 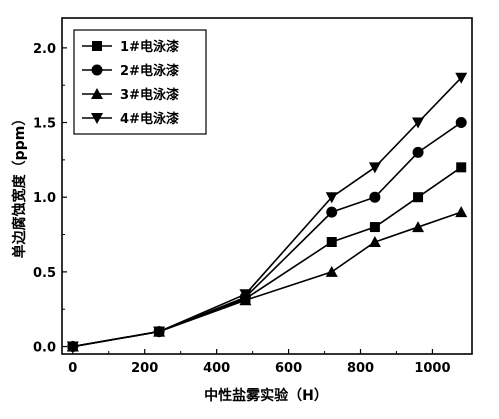 What do you see at coordinates (216, 368) in the screenshot?
I see `x-tick-label: 400` at bounding box center [216, 368].